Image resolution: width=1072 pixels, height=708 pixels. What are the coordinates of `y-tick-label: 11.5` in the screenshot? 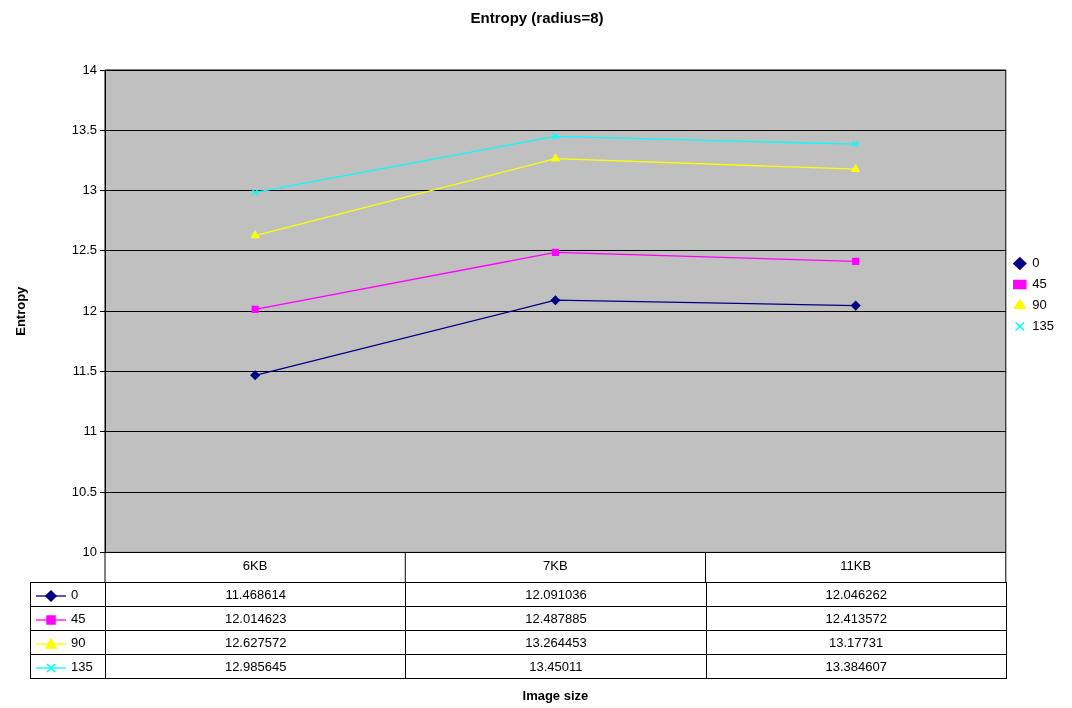 It's located at (84, 371).